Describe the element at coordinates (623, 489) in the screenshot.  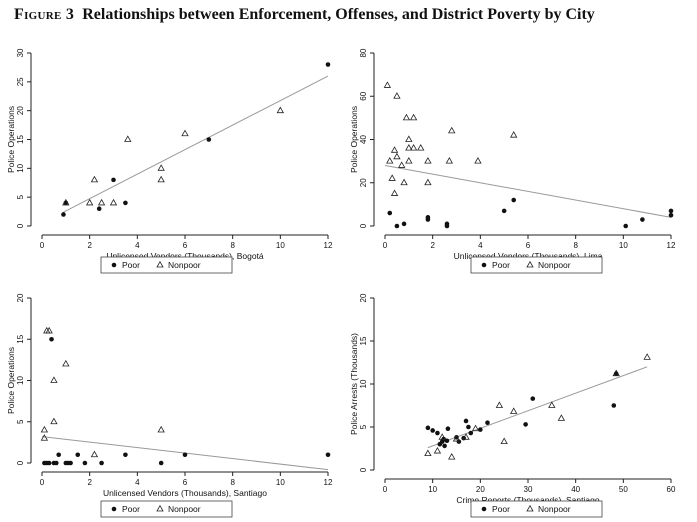
I see `x-tick-label: 50` at that location.